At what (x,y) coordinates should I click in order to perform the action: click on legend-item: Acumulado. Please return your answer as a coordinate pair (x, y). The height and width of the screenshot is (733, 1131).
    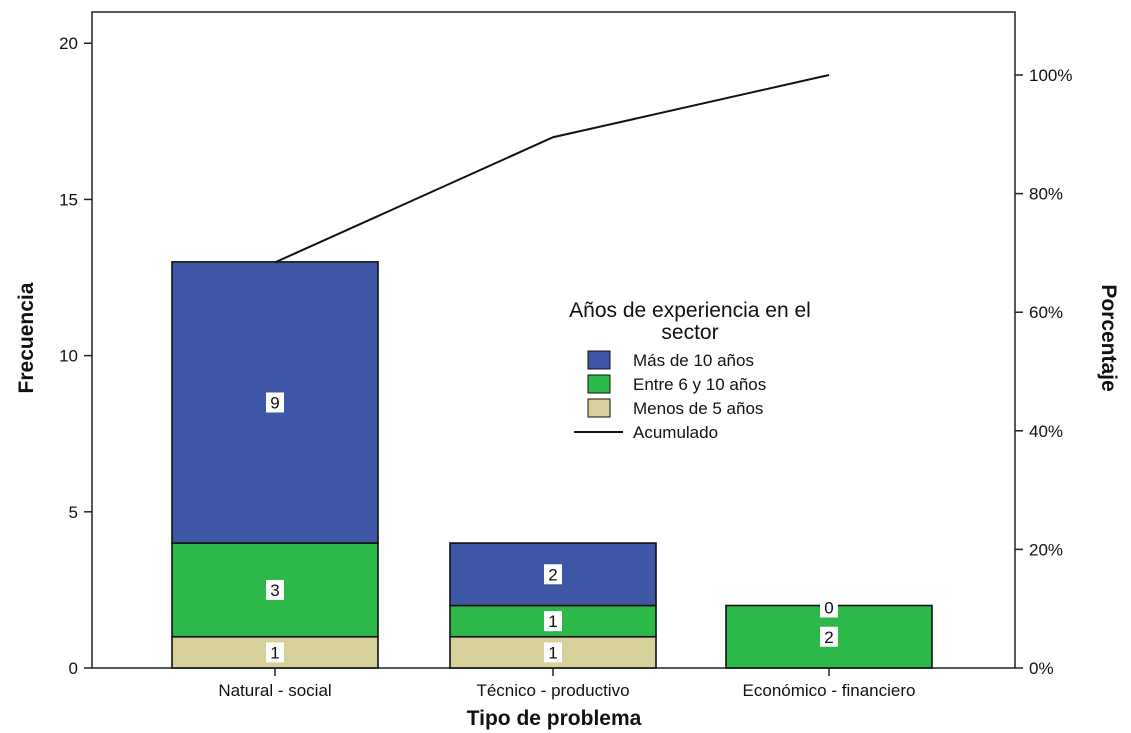
    Looking at the image, I should click on (646, 432).